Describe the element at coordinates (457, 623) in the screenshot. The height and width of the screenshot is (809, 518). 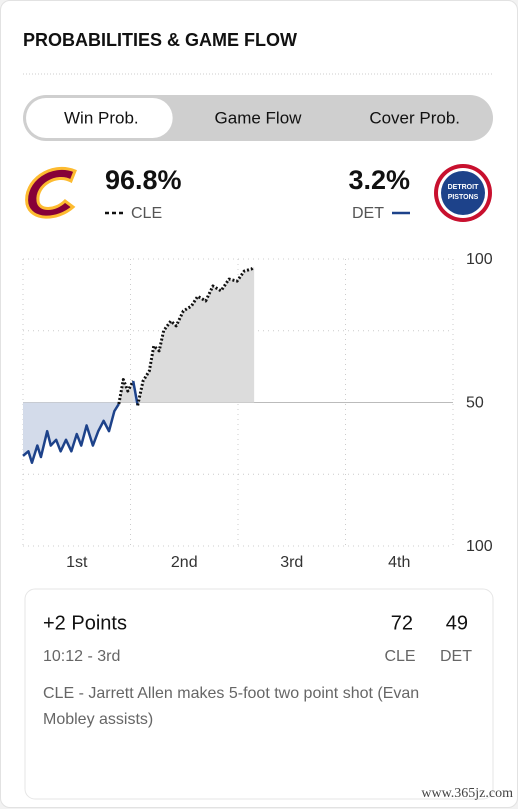
I see `score: 49` at that location.